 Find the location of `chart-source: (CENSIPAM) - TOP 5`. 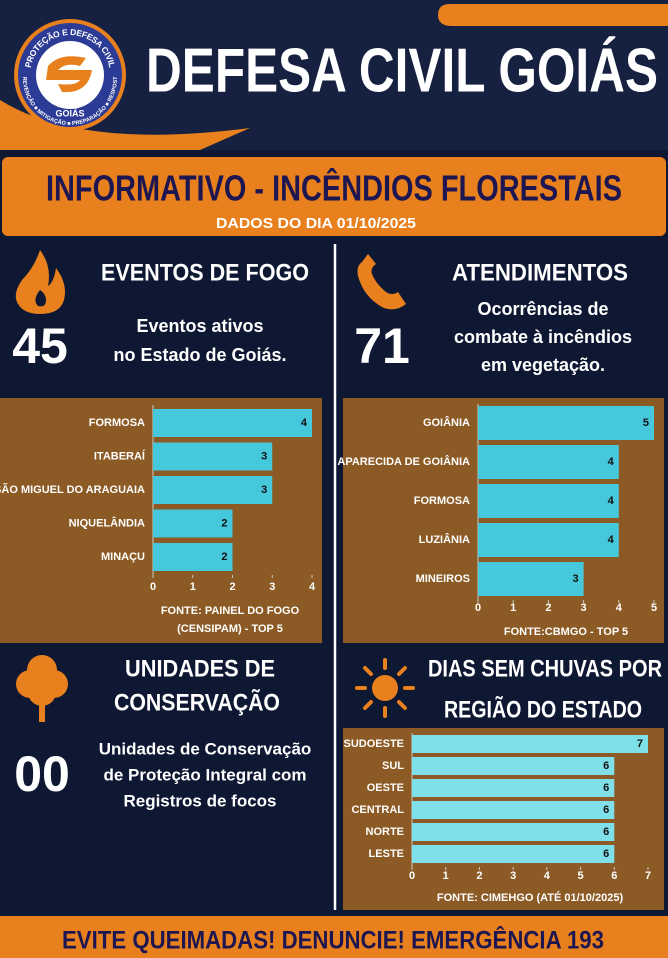

chart-source: (CENSIPAM) - TOP 5 is located at coordinates (230, 629).